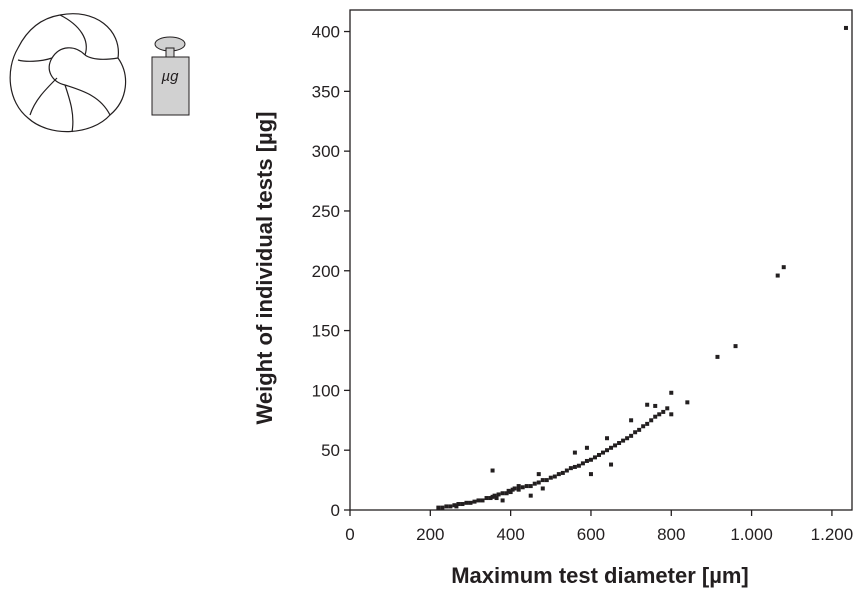 The image size is (856, 595). What do you see at coordinates (832, 534) in the screenshot?
I see `x-tick-label: 1.200` at bounding box center [832, 534].